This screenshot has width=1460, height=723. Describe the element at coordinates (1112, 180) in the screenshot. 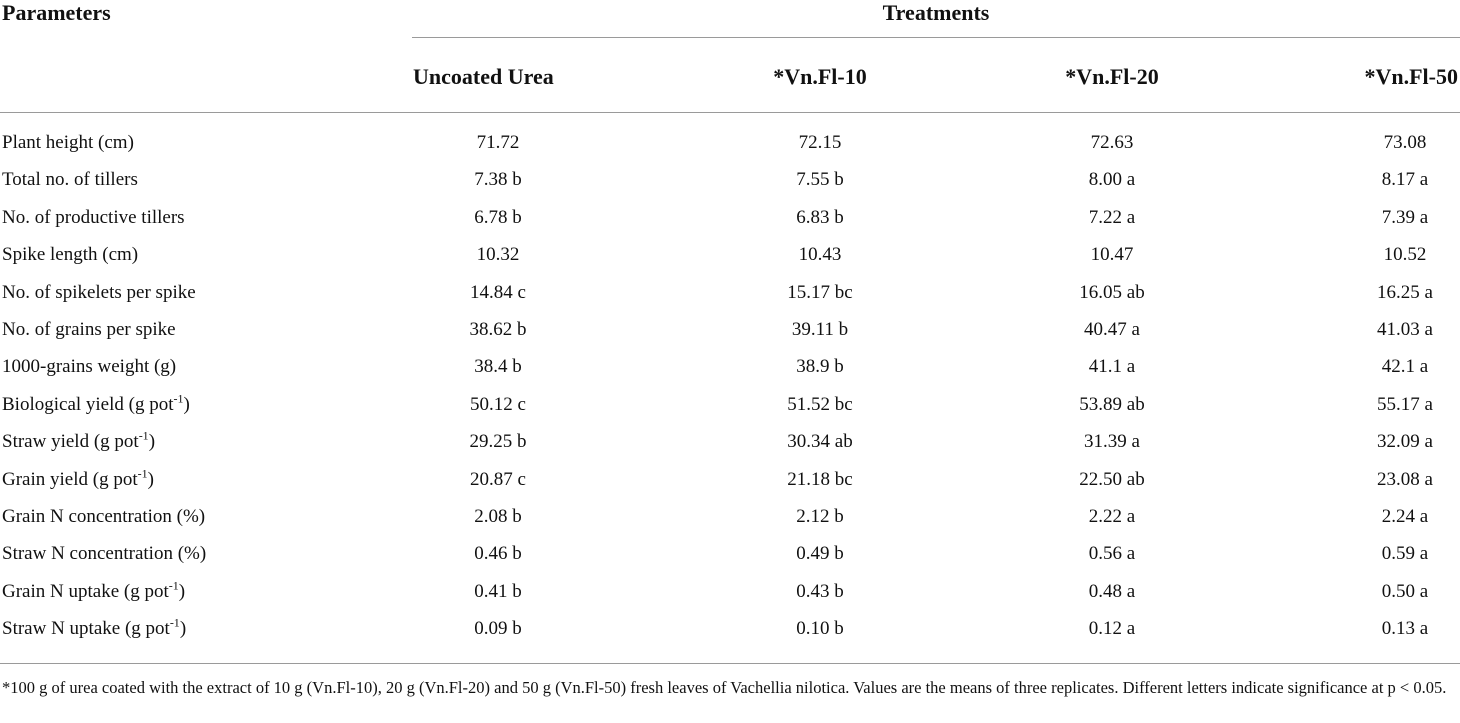

I see `table-cell: 8.00 a` at that location.